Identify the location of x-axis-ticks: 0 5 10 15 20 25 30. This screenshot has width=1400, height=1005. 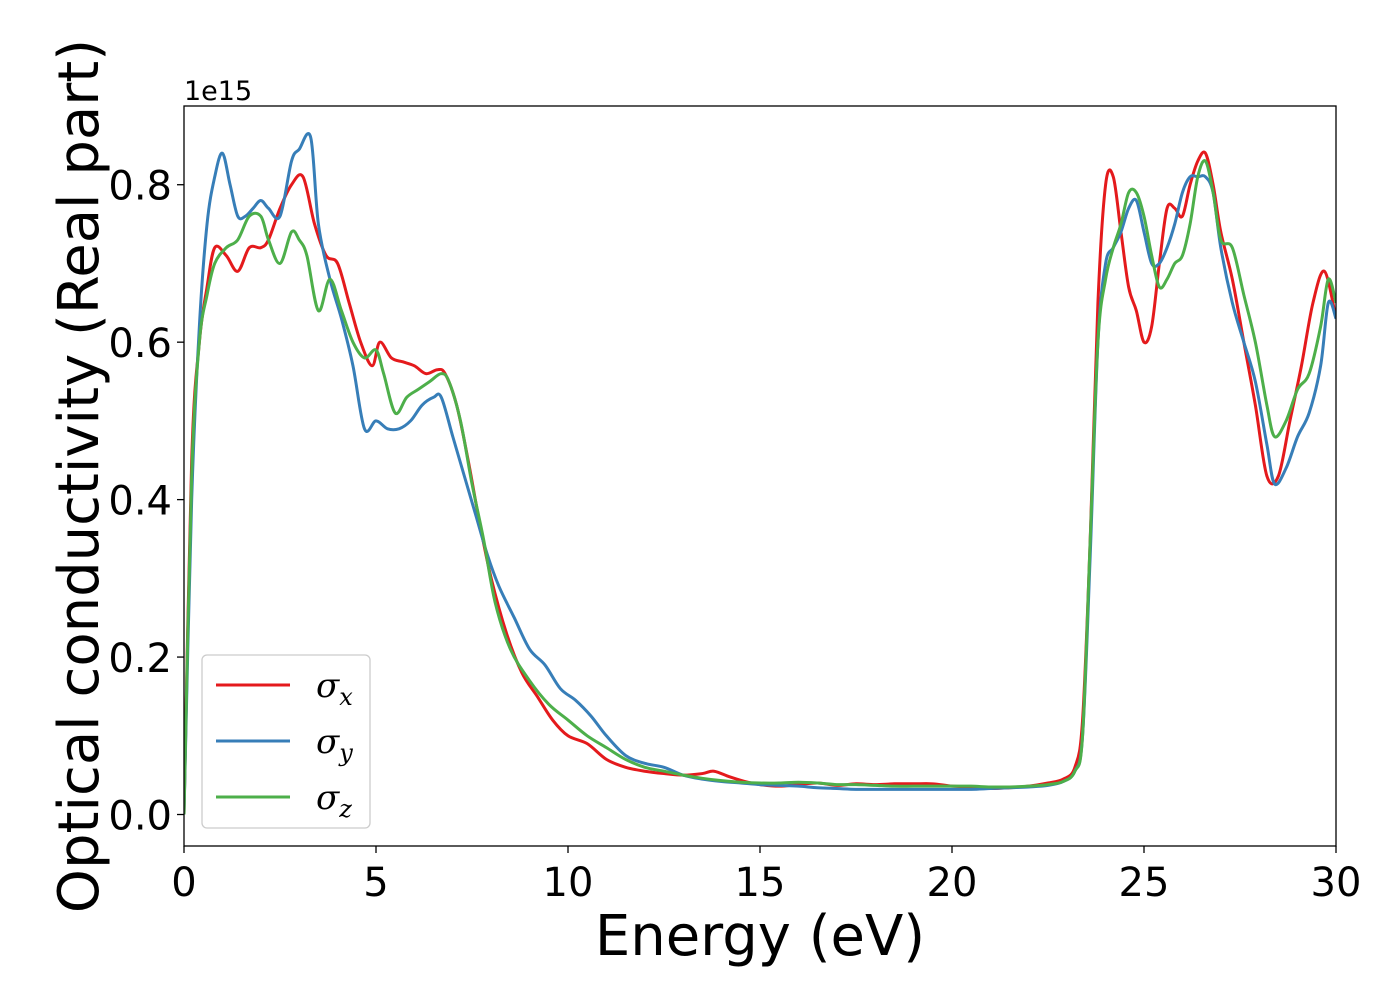
(766, 876).